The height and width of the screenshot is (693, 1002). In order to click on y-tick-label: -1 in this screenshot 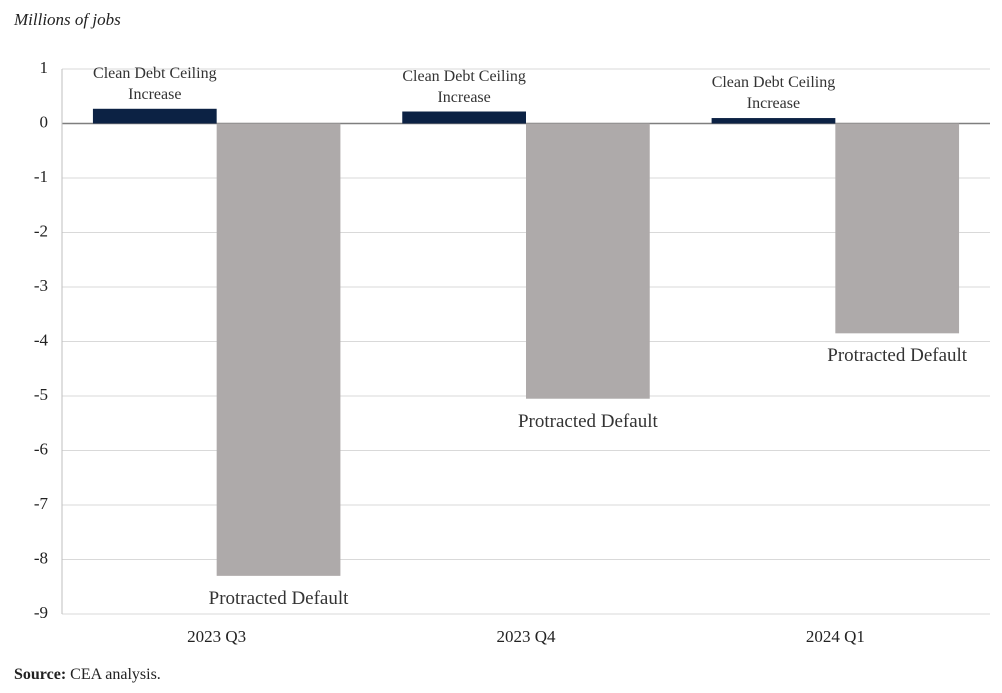, I will do `click(41, 176)`.